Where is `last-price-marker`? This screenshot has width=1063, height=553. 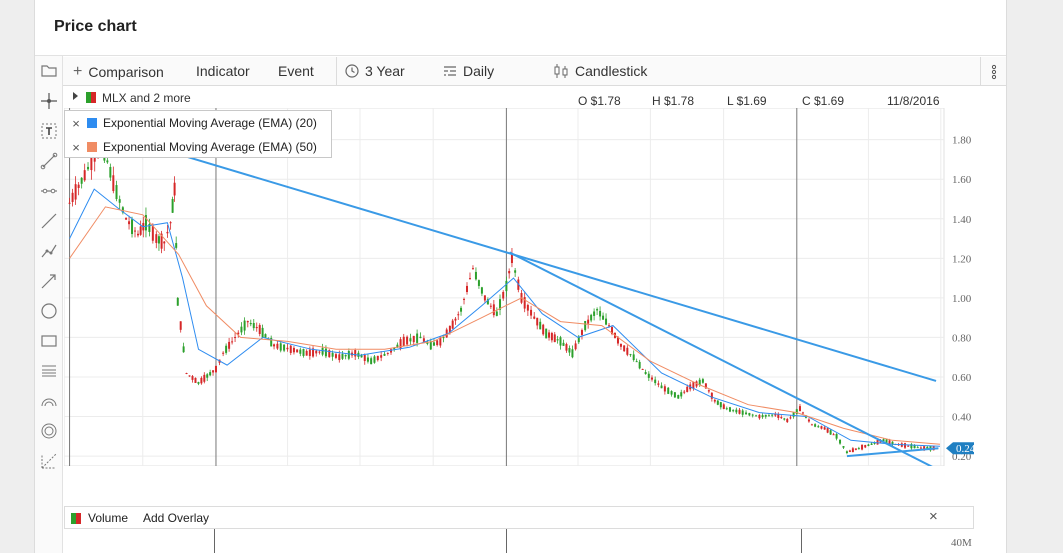 last-price-marker is located at coordinates (960, 448).